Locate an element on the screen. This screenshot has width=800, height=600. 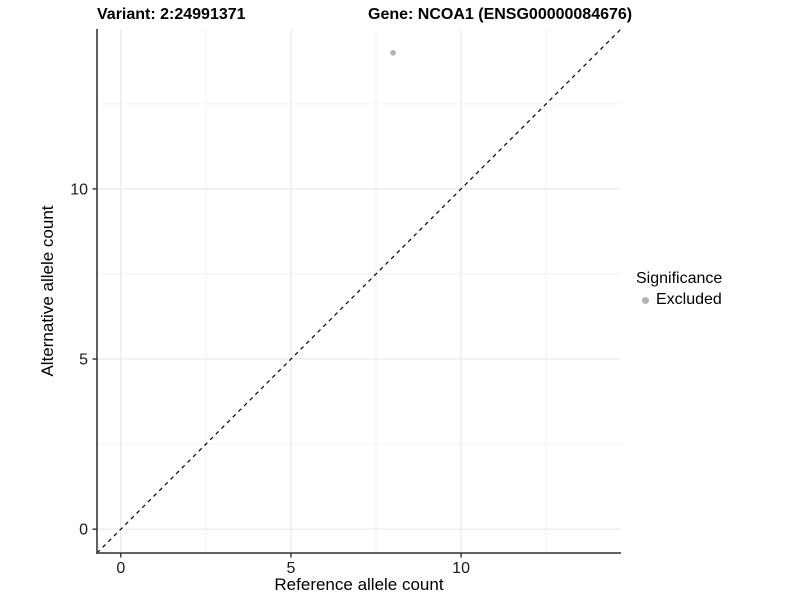
legend-item-excluded: Excluded is located at coordinates (679, 300).